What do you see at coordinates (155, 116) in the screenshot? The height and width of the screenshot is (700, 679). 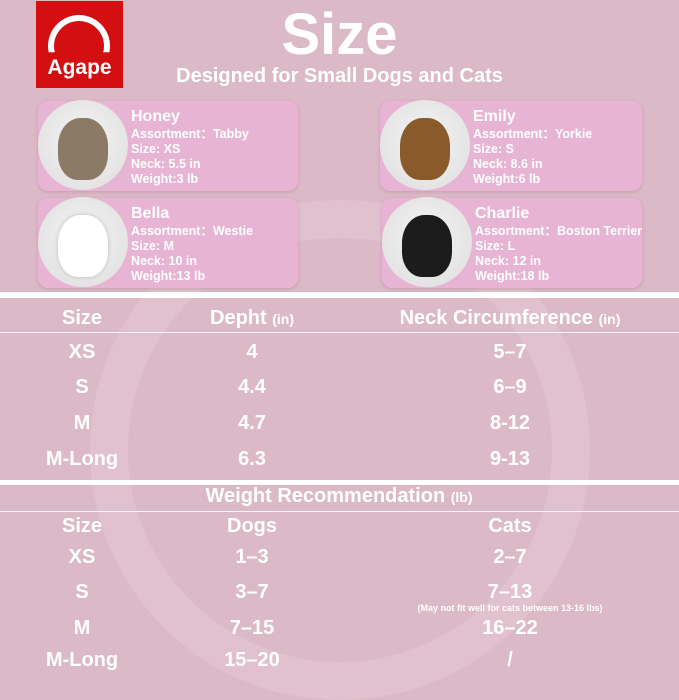 I see `pet-name: Honey` at bounding box center [155, 116].